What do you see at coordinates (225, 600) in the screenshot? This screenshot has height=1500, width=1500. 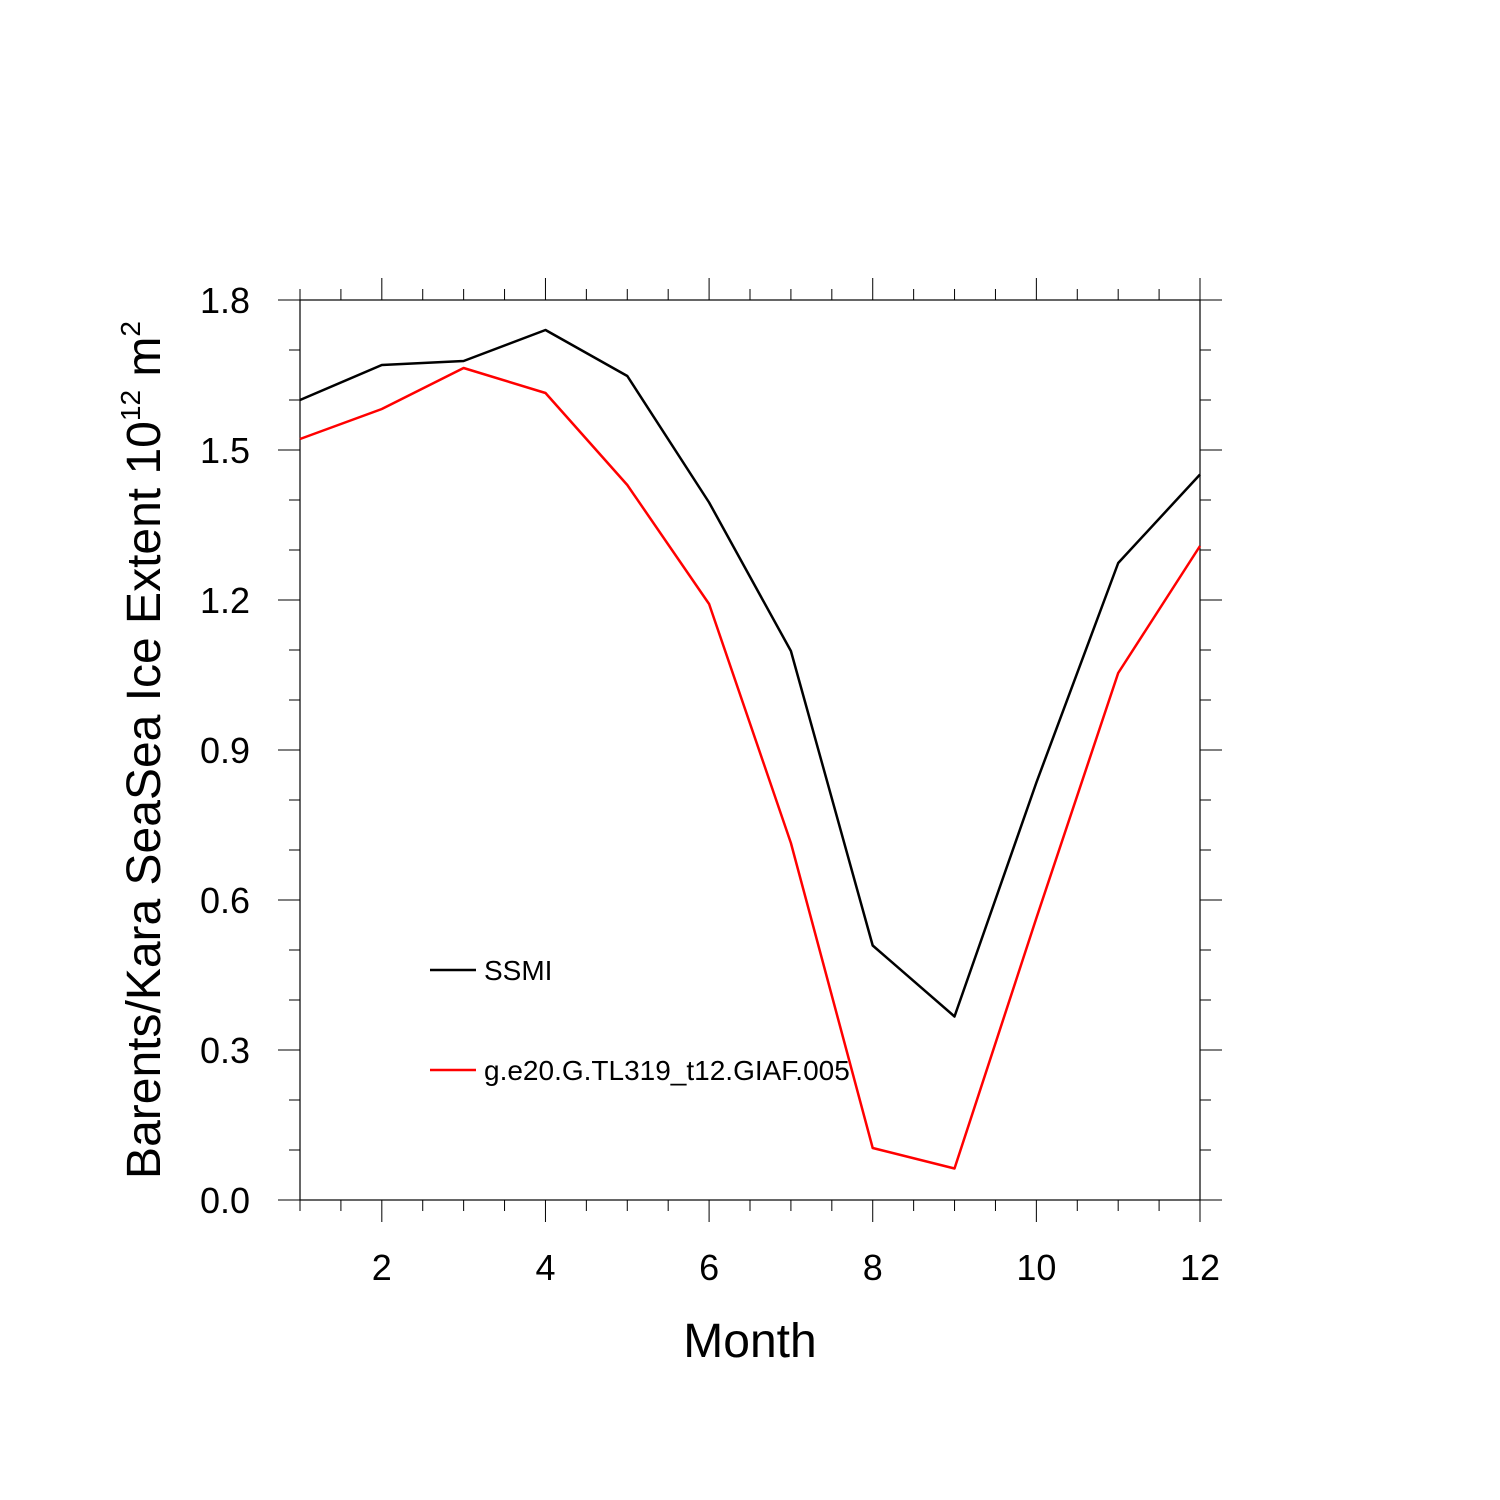 I see `y-tick-label: 1.2` at bounding box center [225, 600].